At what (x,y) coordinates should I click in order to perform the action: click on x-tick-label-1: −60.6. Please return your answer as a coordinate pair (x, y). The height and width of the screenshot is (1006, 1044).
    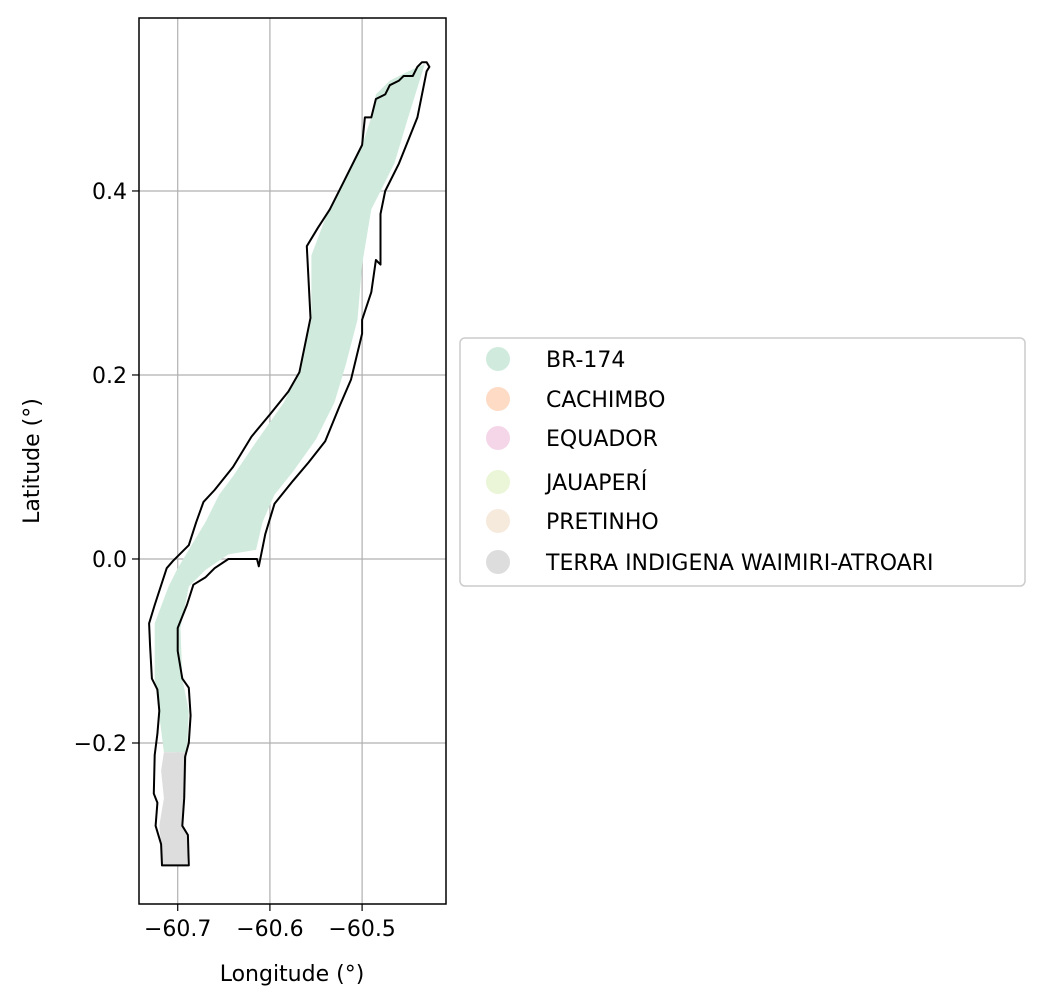
    Looking at the image, I should click on (269, 929).